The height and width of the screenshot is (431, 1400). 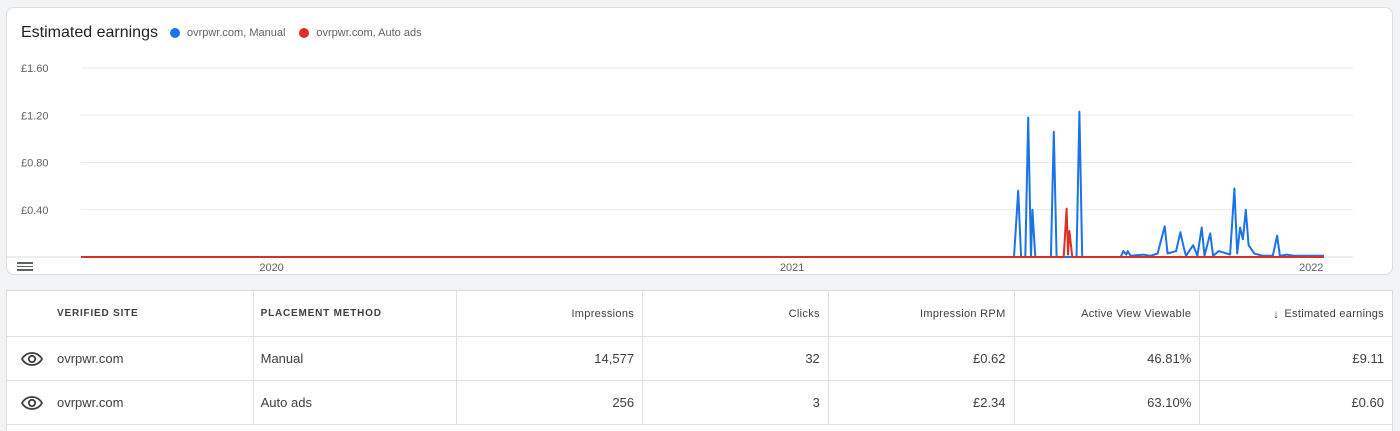 I want to click on header-placement-method: PLACEMENT METHOD, so click(x=356, y=313).